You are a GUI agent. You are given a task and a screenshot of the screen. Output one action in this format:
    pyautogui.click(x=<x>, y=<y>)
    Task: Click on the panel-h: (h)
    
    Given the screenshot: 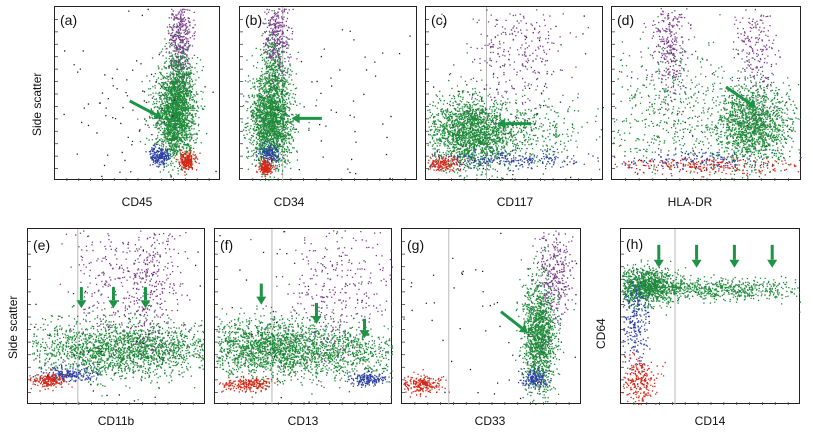 What is the action you would take?
    pyautogui.click(x=710, y=316)
    